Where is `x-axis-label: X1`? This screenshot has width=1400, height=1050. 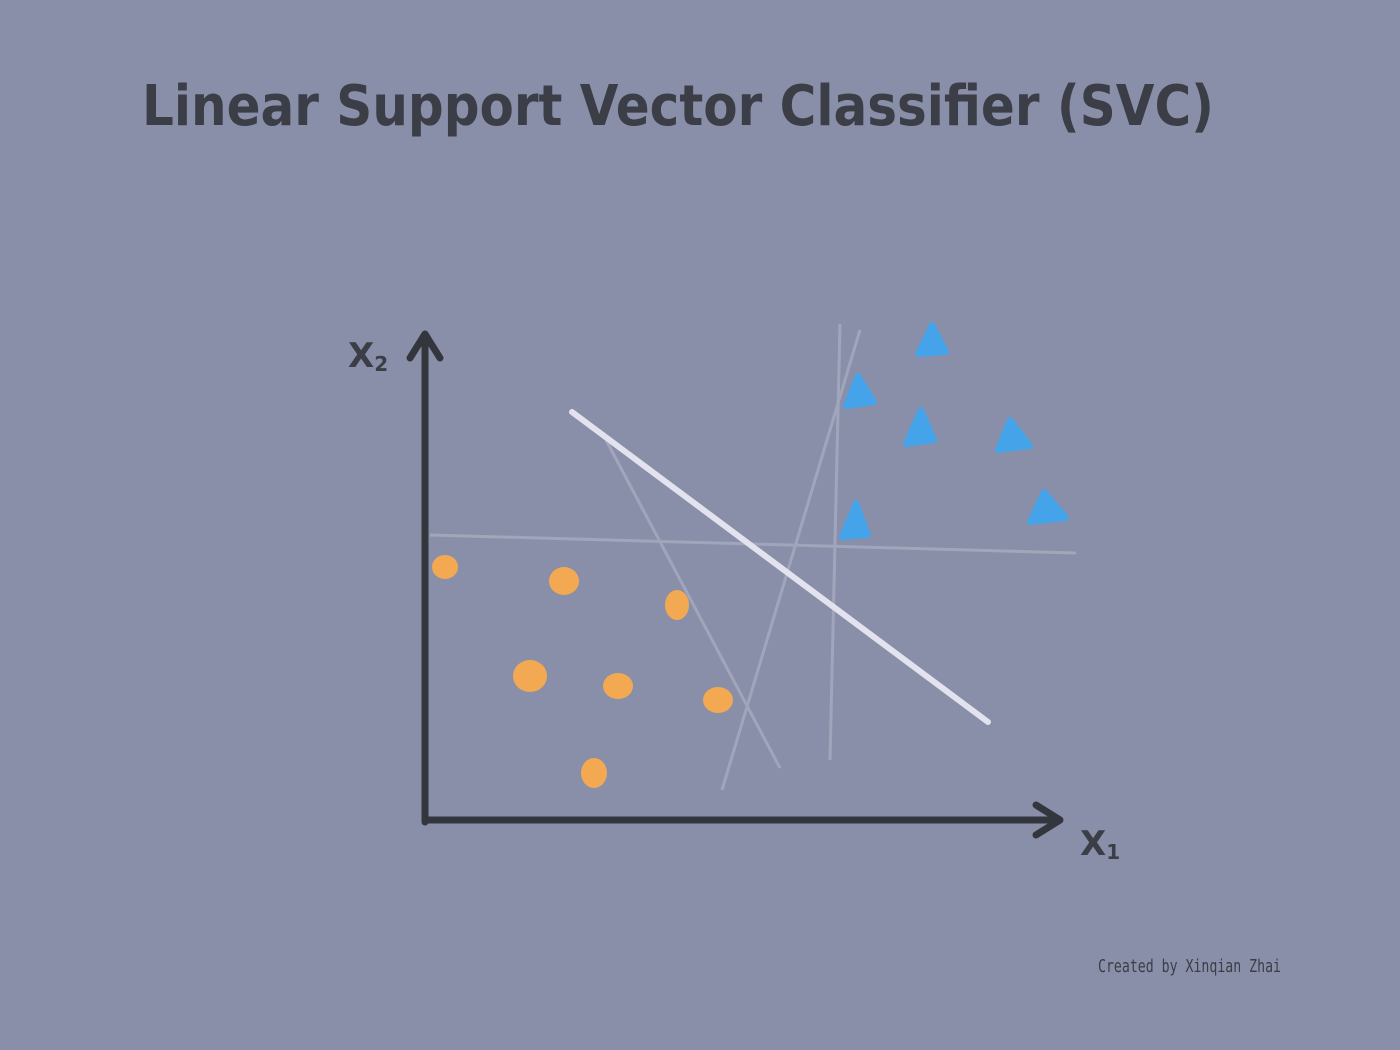 x-axis-label: X1 is located at coordinates (1100, 844).